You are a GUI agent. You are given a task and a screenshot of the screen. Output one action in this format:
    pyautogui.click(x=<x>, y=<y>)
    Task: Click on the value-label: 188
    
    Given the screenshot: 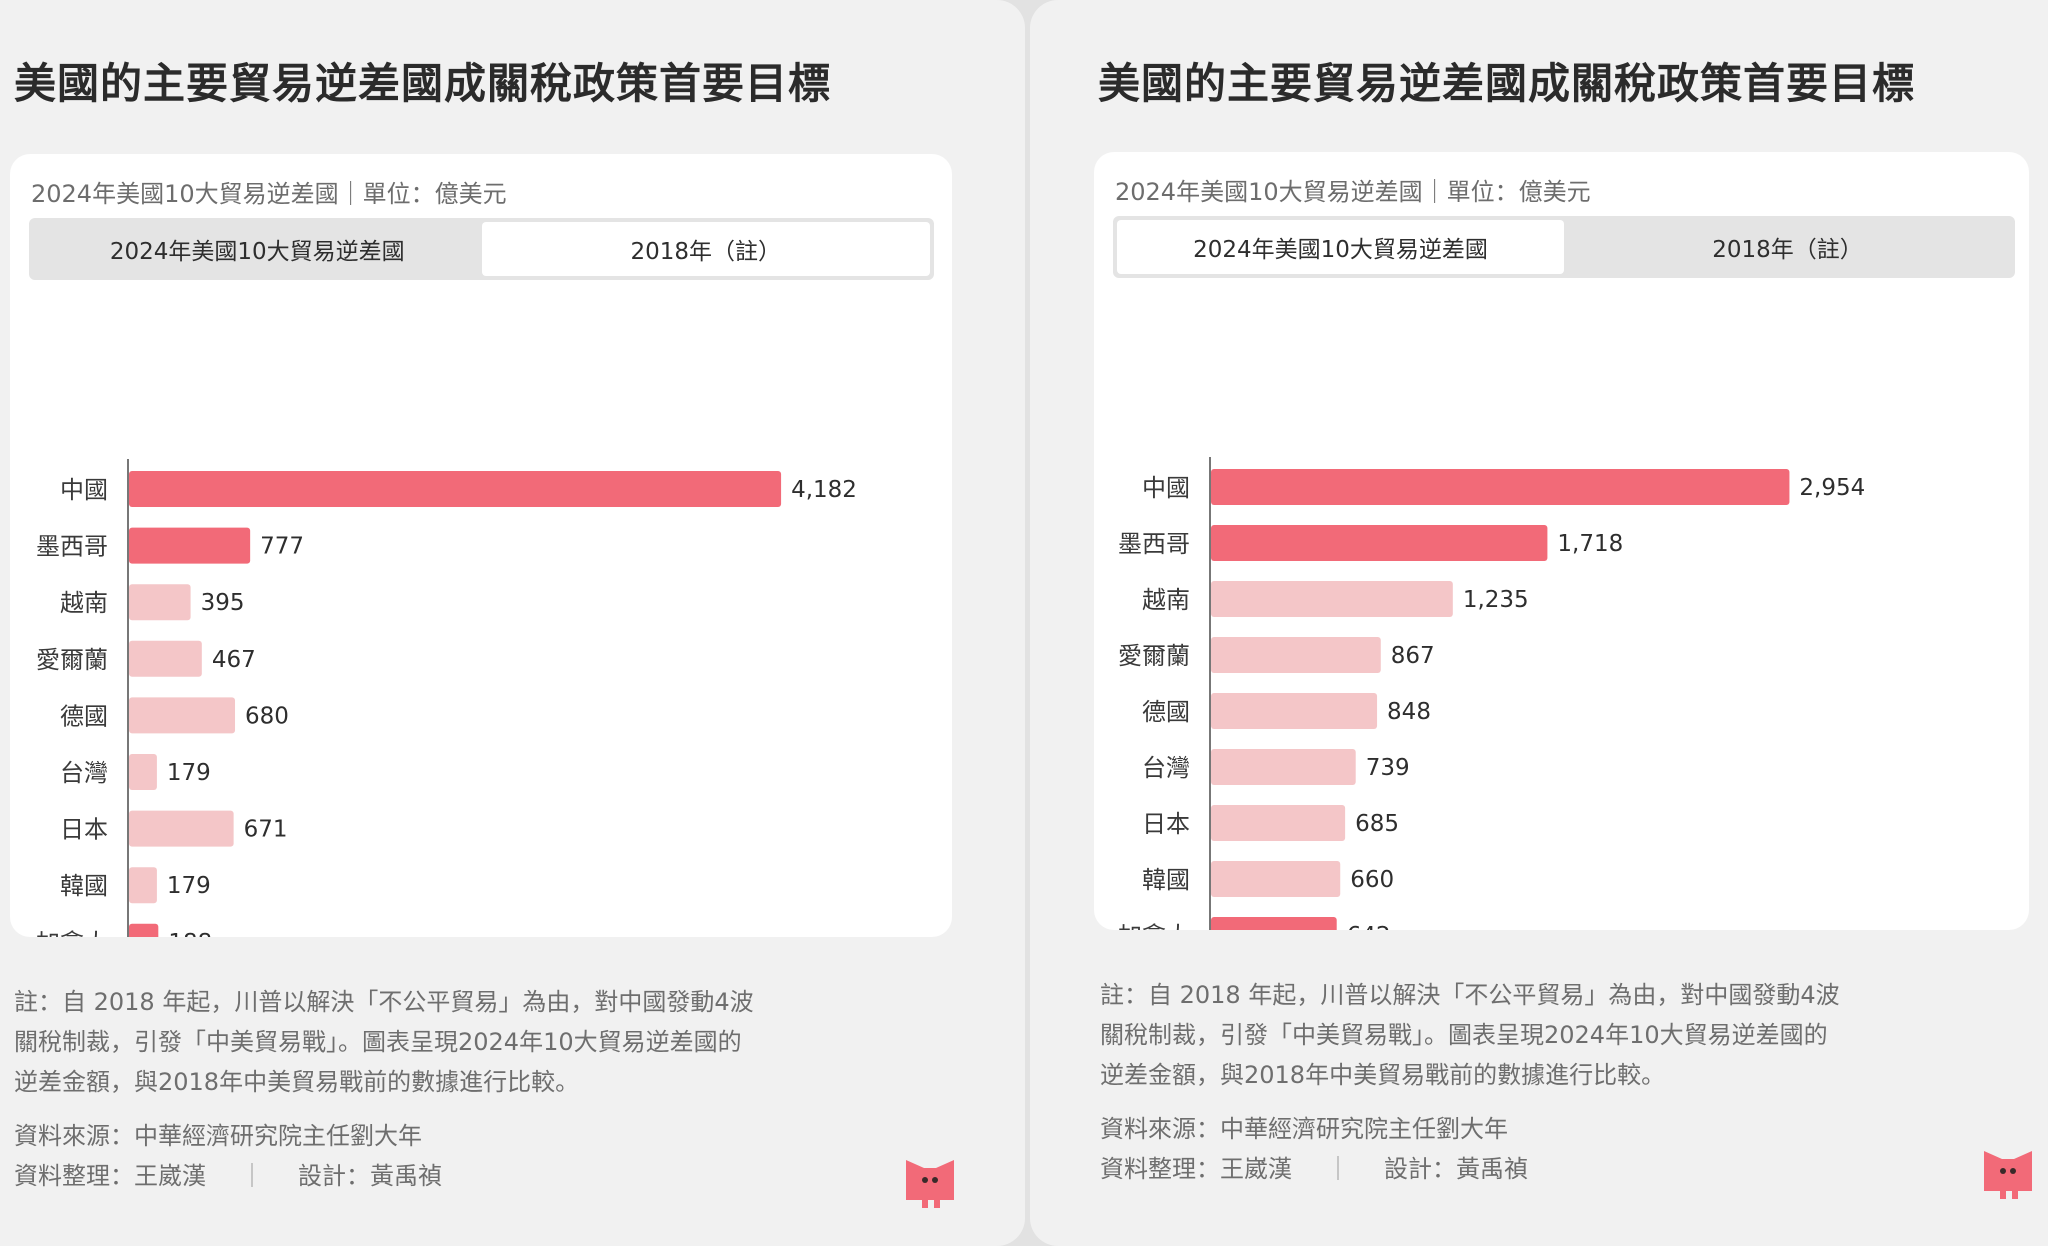 What is the action you would take?
    pyautogui.click(x=190, y=933)
    